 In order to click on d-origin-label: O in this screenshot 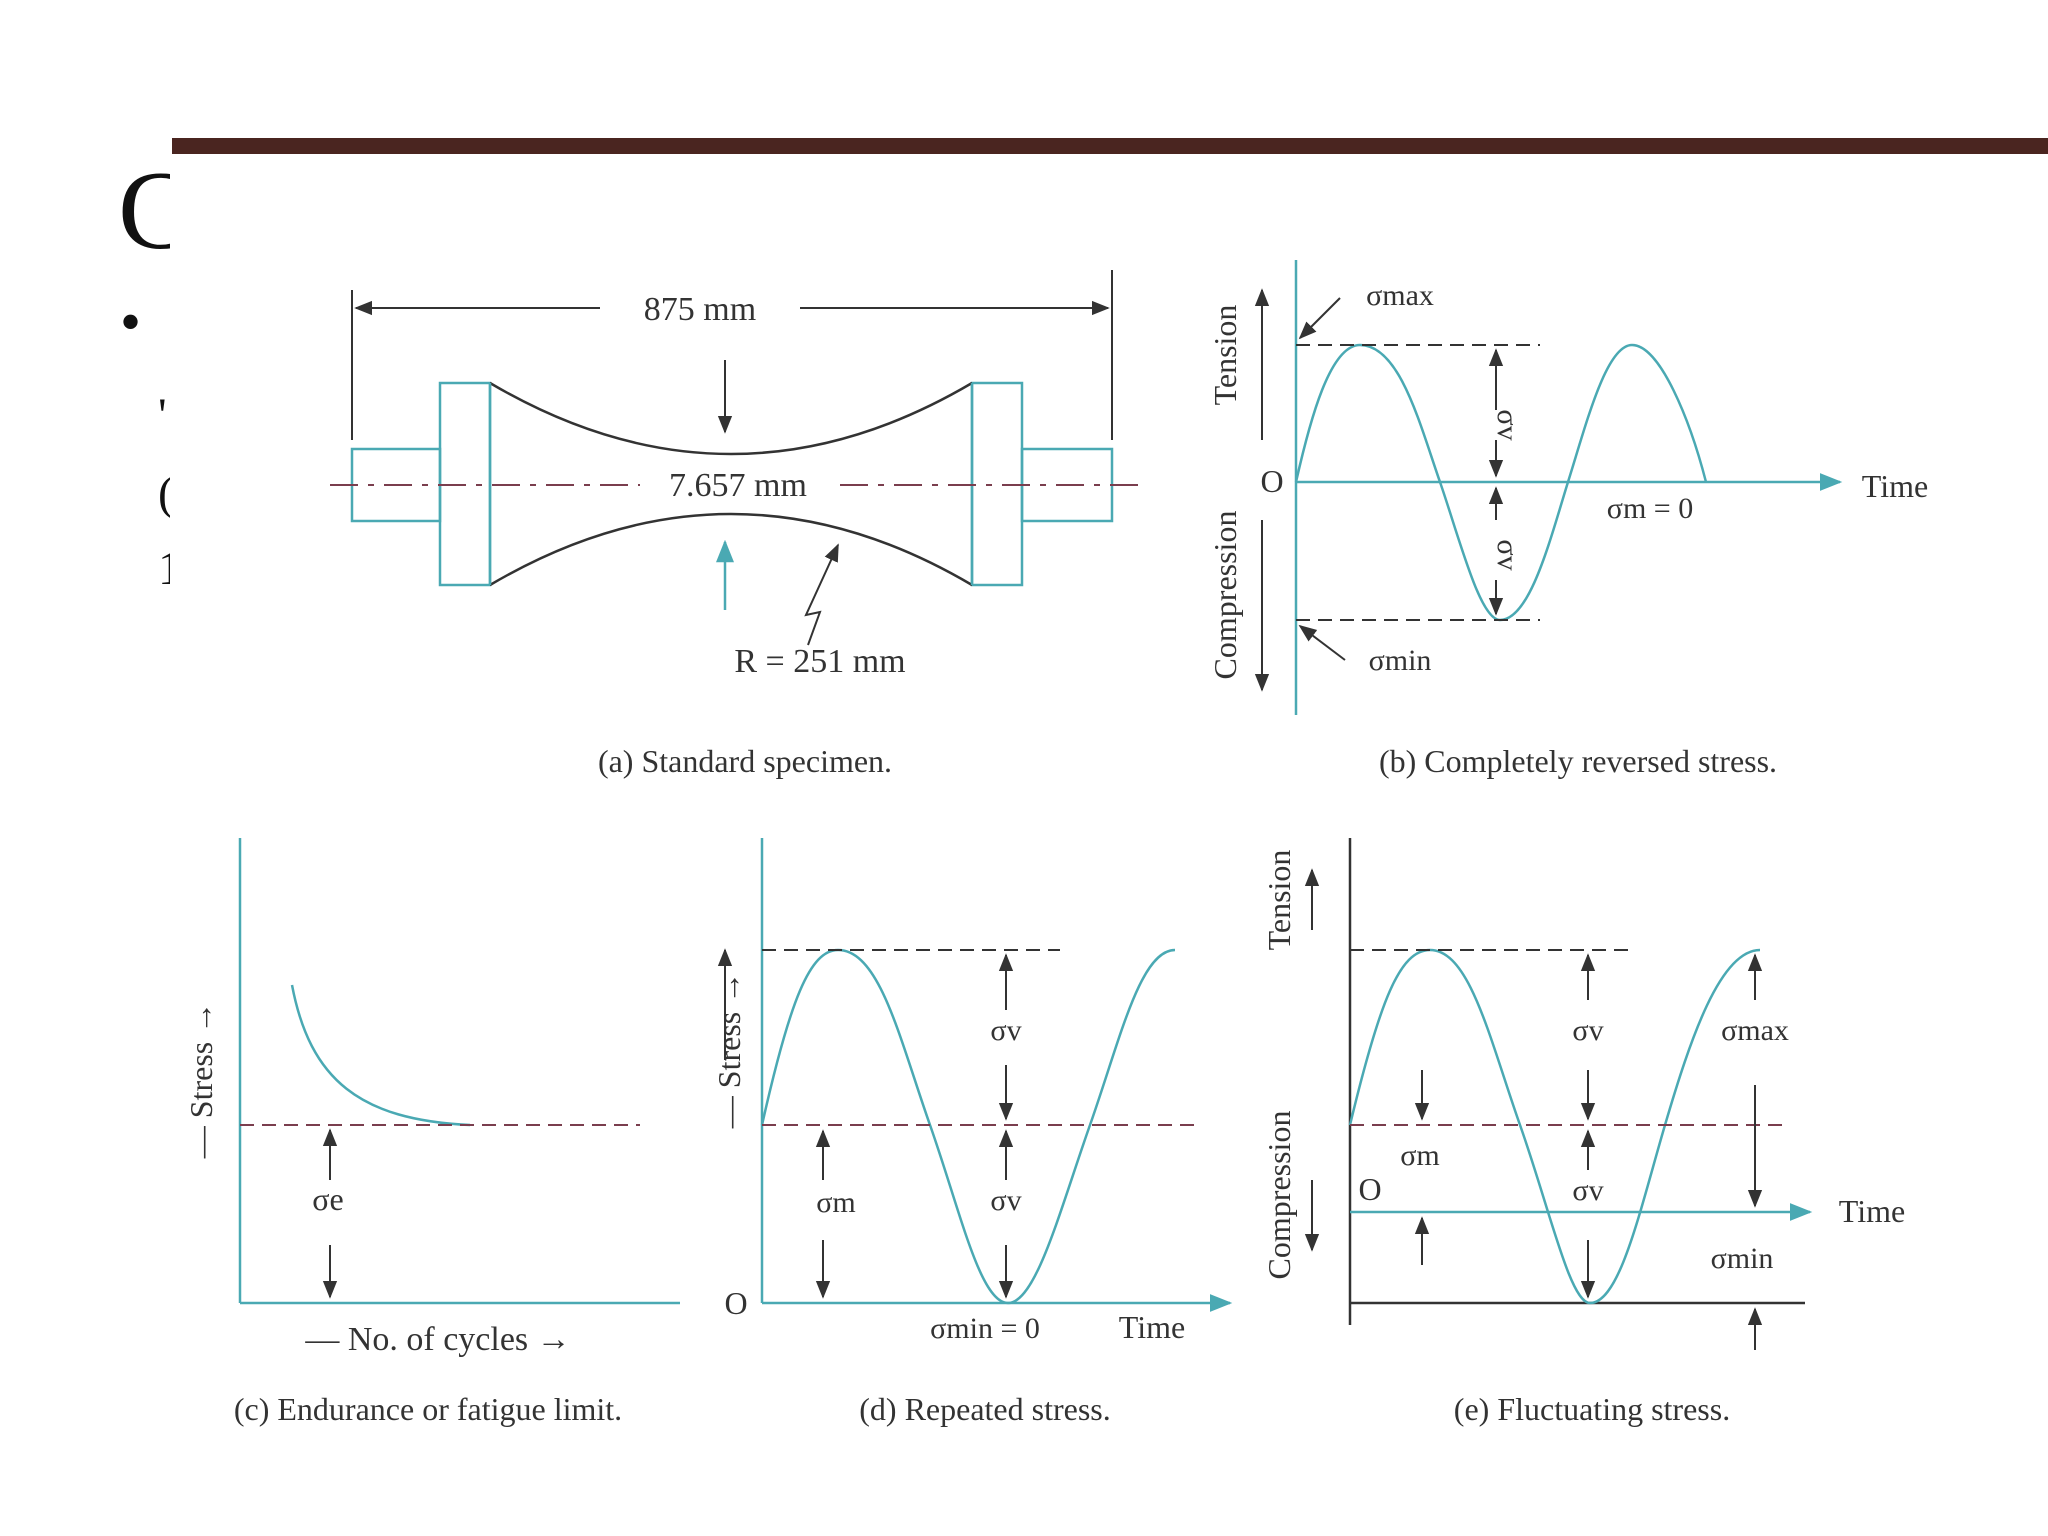, I will do `click(735, 1303)`.